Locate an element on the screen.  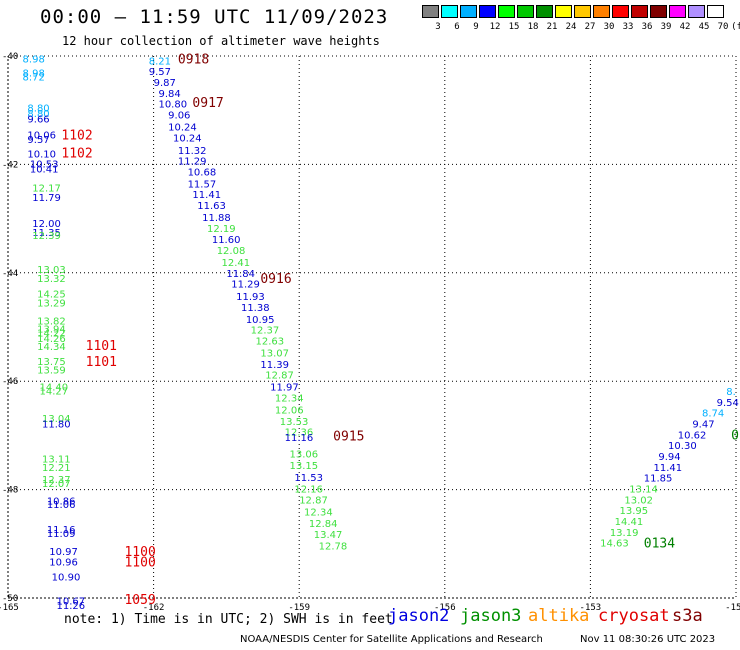
wave-height-label: 12.39 is located at coordinates (46, 236).